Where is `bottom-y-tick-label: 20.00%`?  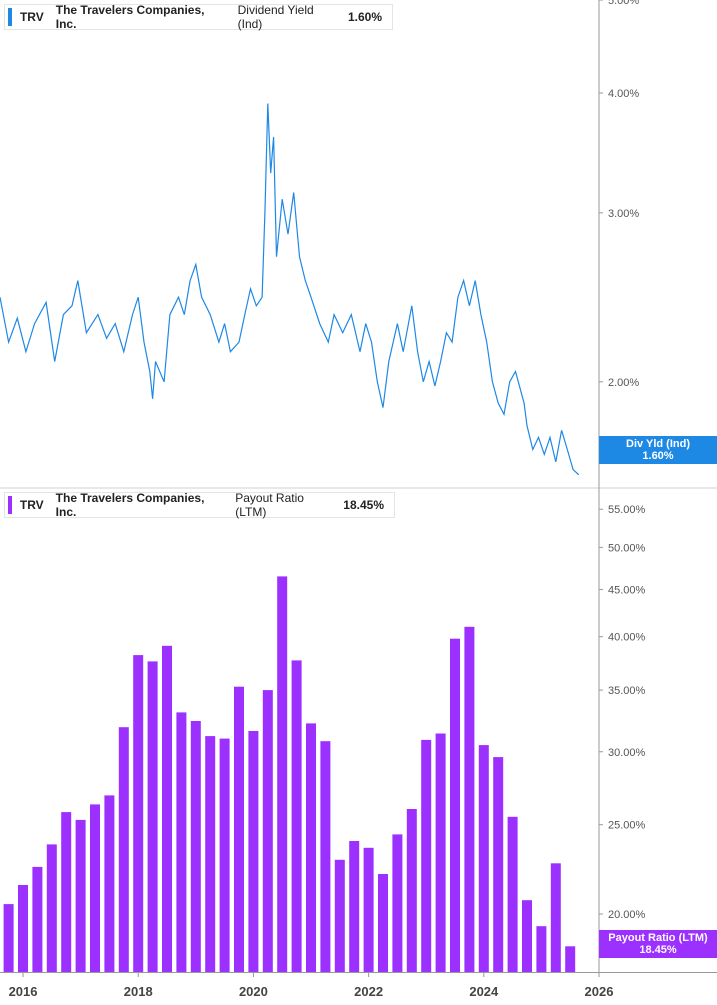 bottom-y-tick-label: 20.00% is located at coordinates (627, 915).